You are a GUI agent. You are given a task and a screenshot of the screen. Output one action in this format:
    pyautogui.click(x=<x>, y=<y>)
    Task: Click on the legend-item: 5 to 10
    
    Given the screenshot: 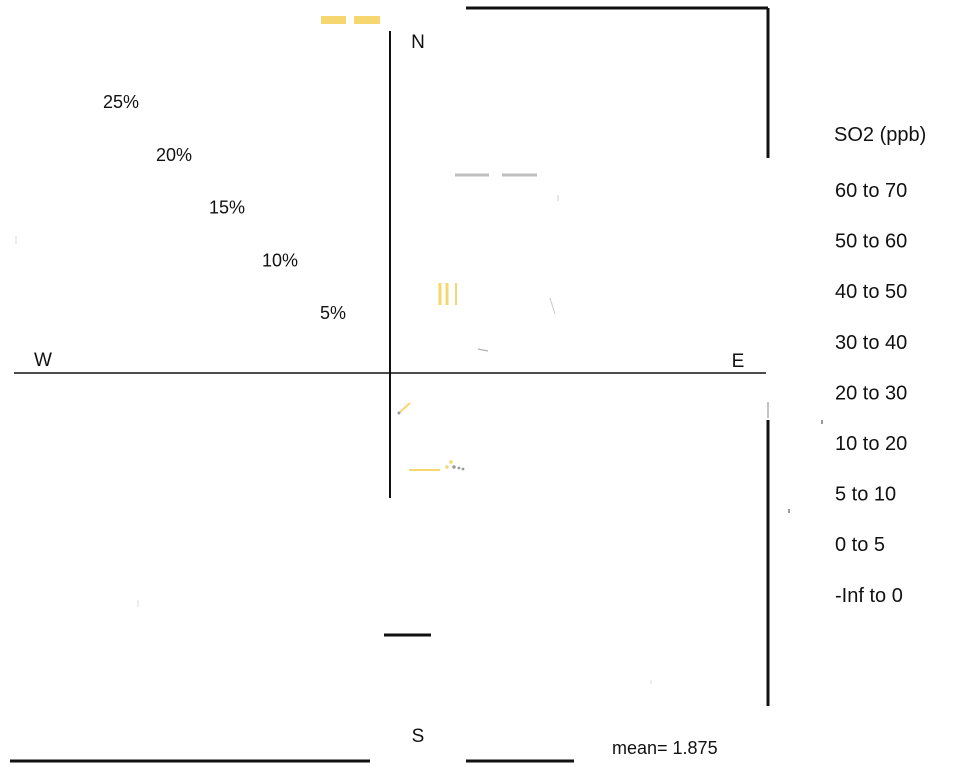 What is the action you would take?
    pyautogui.click(x=865, y=495)
    